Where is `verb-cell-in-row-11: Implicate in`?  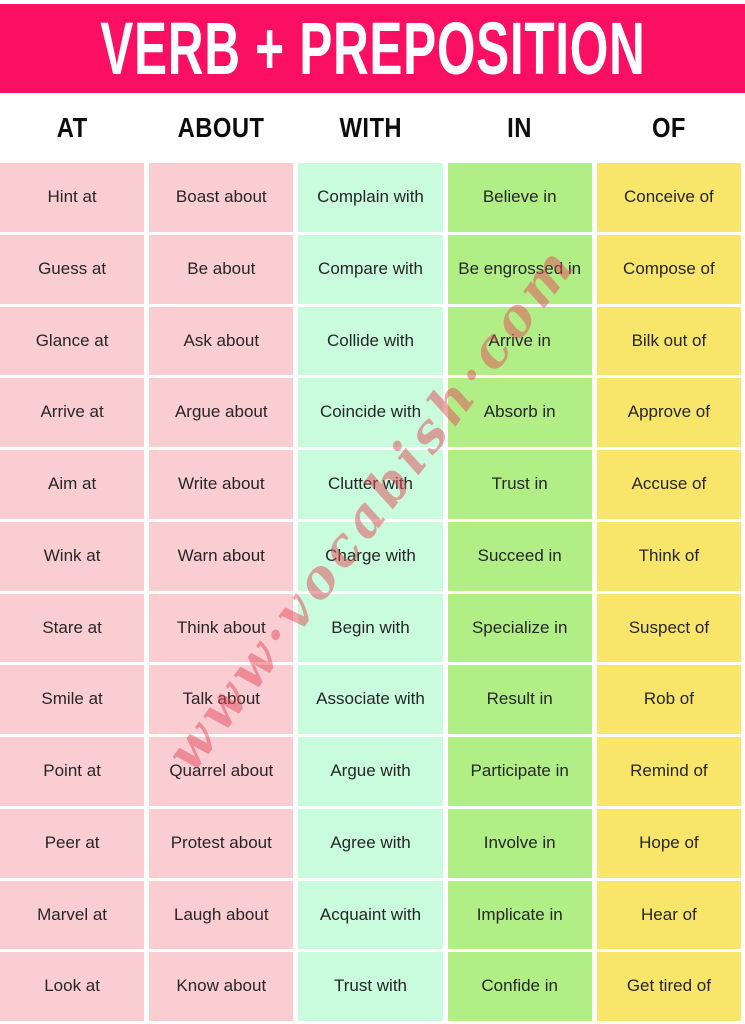 verb-cell-in-row-11: Implicate in is located at coordinates (519, 915).